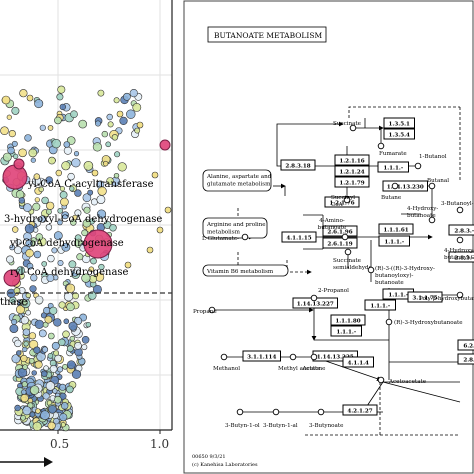 The image size is (474, 474). Describe the element at coordinates (353, 128) in the screenshot. I see `compound-succinate-node` at that location.